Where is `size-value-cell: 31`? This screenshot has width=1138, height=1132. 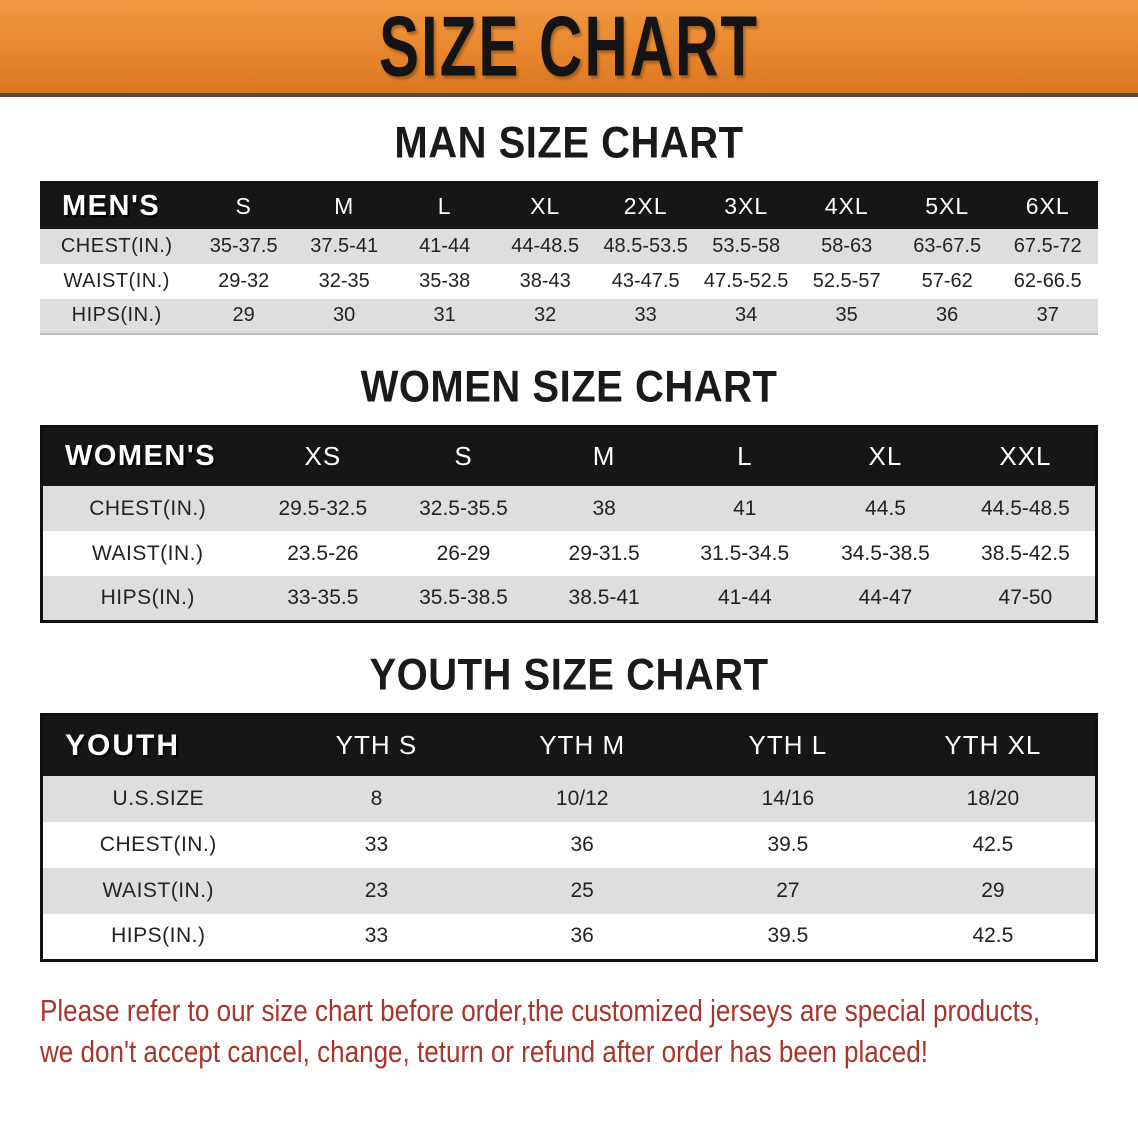
size-value-cell: 31 is located at coordinates (444, 316).